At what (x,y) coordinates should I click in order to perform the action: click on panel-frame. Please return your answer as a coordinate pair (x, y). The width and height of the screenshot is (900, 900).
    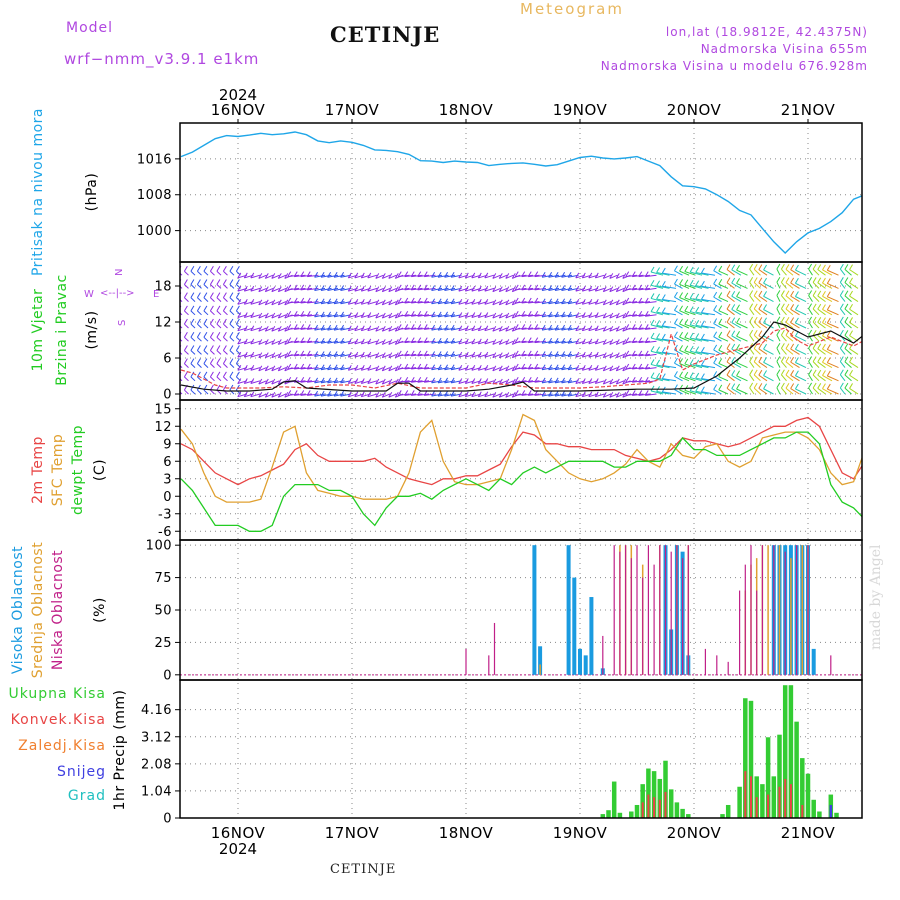
    Looking at the image, I should click on (521, 331).